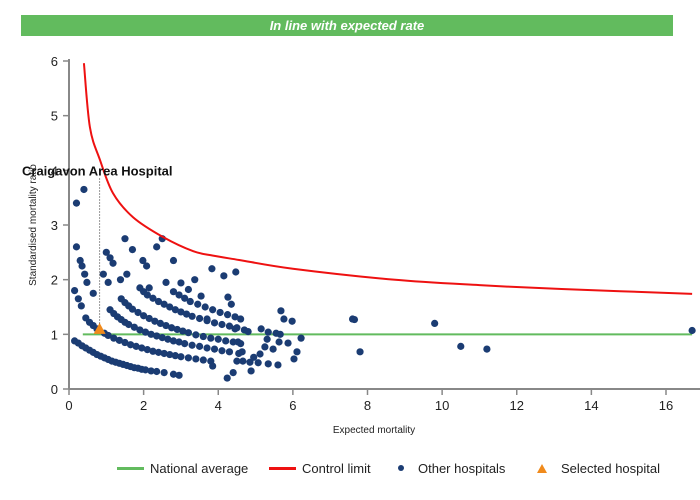 The image size is (700, 500). I want to click on x-tick-label: 12, so click(517, 405).